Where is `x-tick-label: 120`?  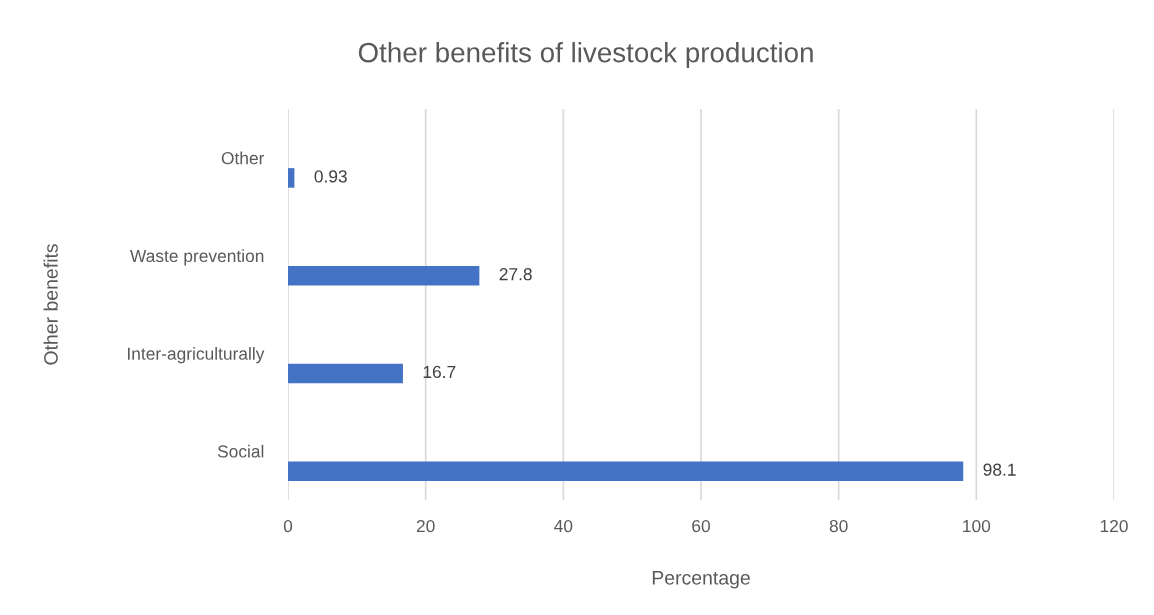 x-tick-label: 120 is located at coordinates (1114, 526).